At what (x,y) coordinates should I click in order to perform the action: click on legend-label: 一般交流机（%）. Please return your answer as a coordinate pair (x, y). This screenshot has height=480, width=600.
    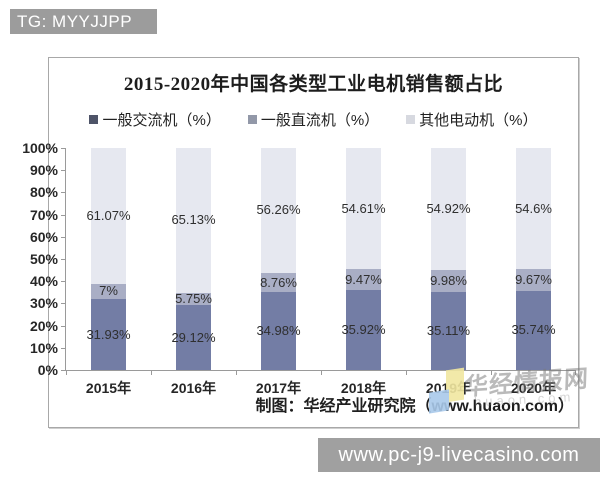
    Looking at the image, I should click on (161, 120).